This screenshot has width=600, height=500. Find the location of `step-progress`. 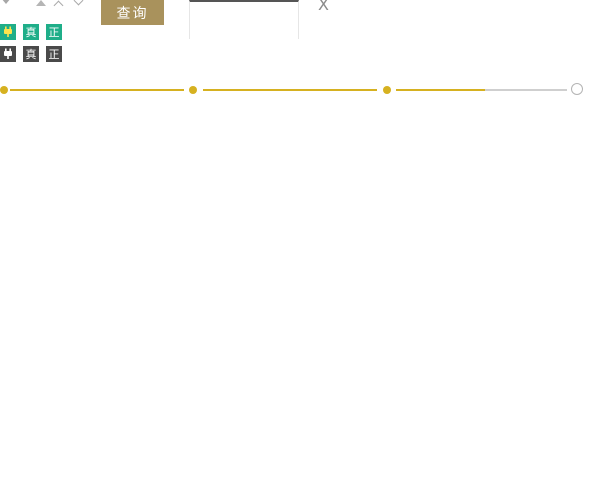

step-progress is located at coordinates (300, 90).